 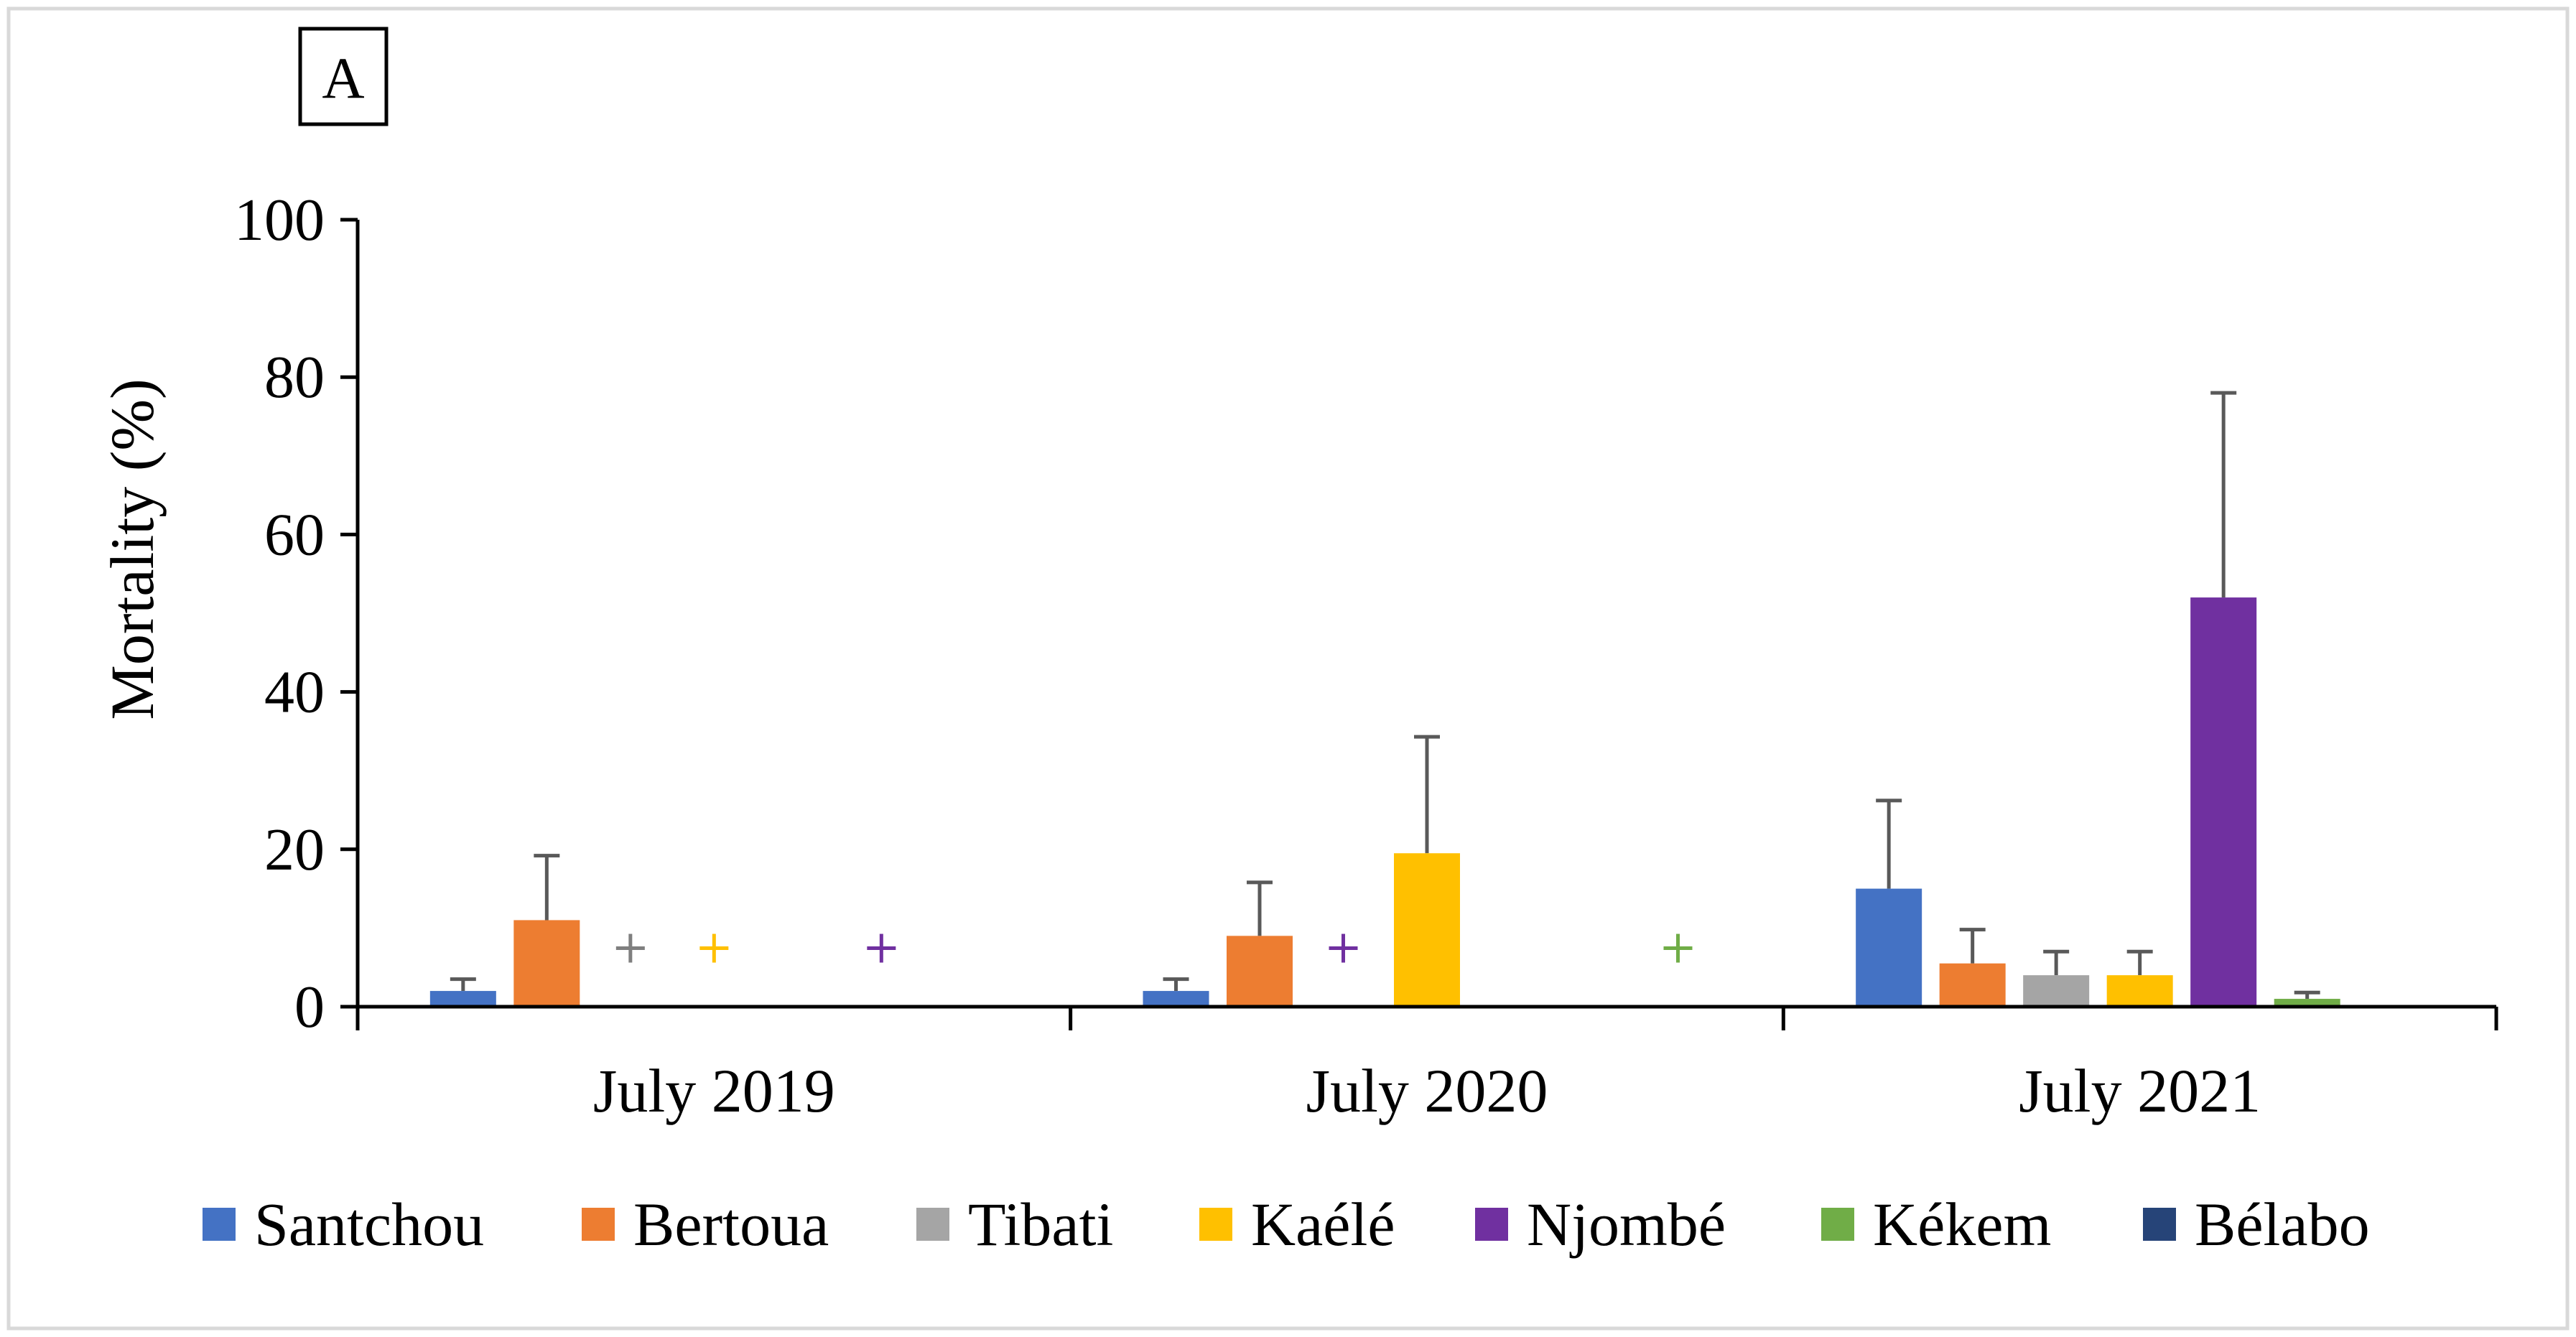 What do you see at coordinates (369, 1225) in the screenshot?
I see `legend-label: Santchou` at bounding box center [369, 1225].